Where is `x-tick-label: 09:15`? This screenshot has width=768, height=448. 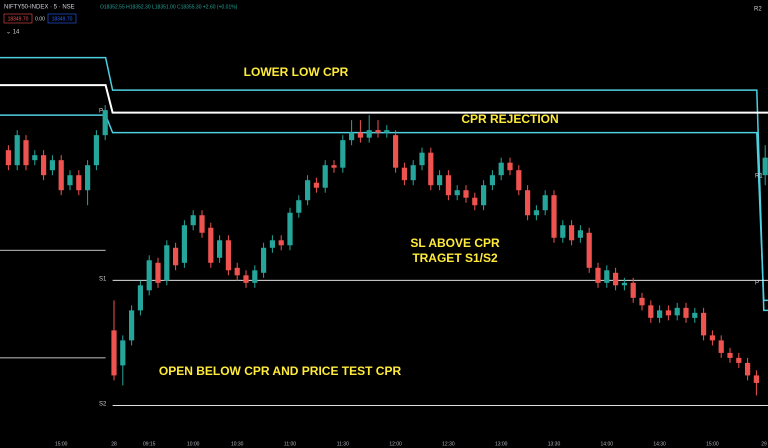 x-tick-label: 09:15 is located at coordinates (149, 444).